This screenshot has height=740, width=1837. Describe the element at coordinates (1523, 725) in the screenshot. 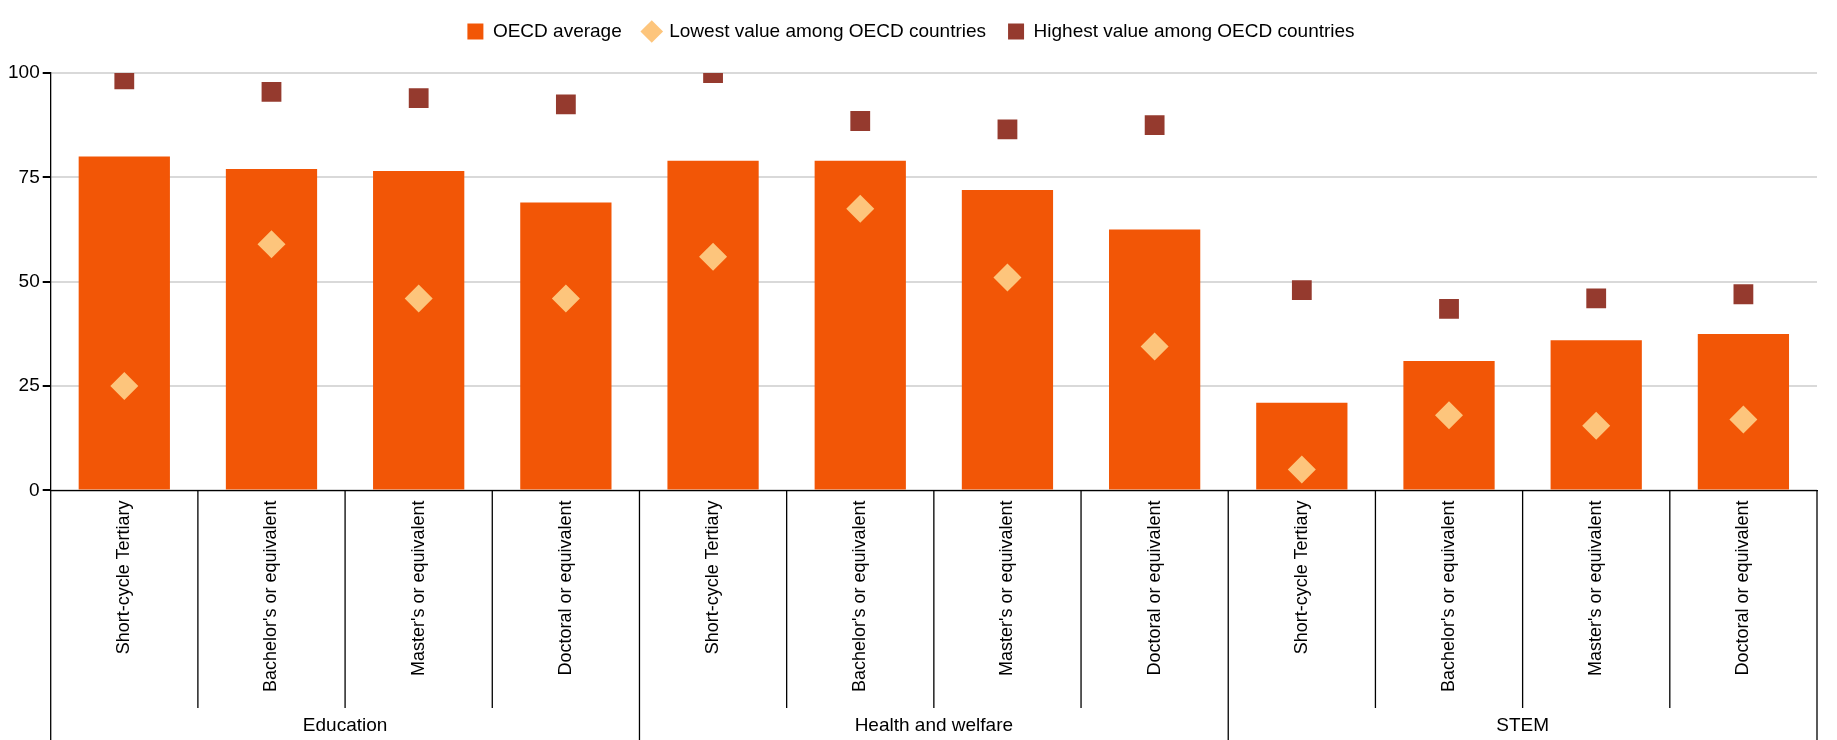

I see `text: STEM` at that location.